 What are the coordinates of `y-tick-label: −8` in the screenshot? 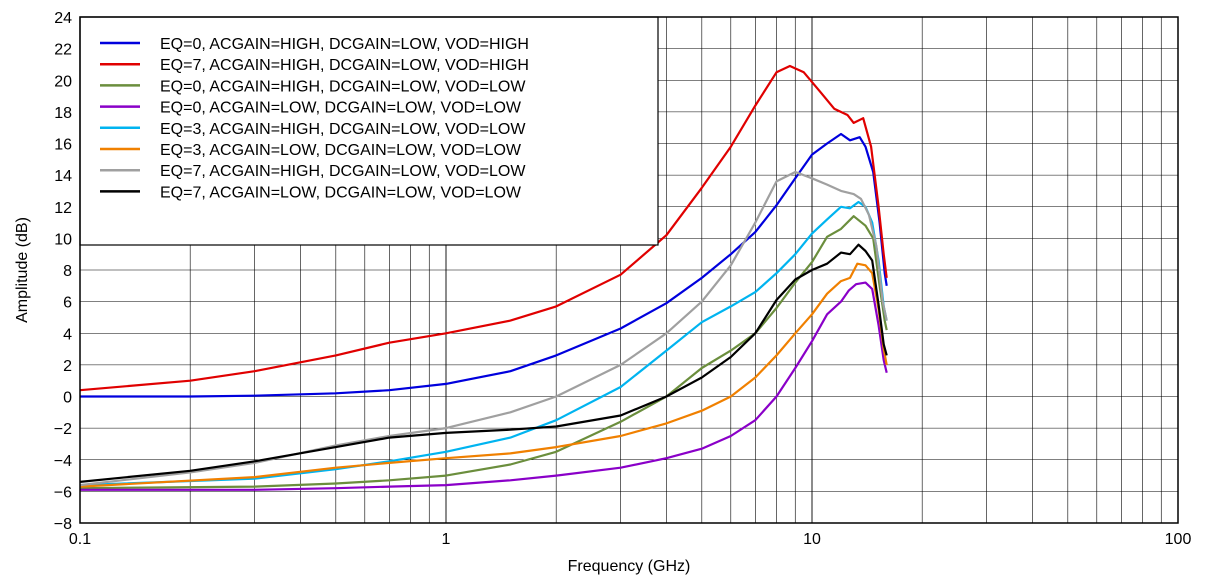 It's located at (63, 524).